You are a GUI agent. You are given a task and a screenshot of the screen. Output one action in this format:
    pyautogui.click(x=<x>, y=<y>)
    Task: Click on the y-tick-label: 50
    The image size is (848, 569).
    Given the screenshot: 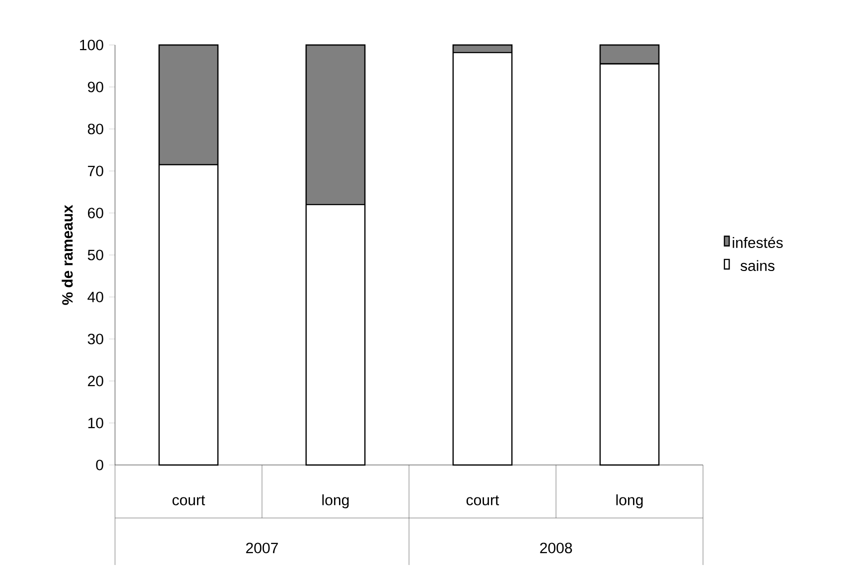 What is the action you would take?
    pyautogui.click(x=96, y=255)
    